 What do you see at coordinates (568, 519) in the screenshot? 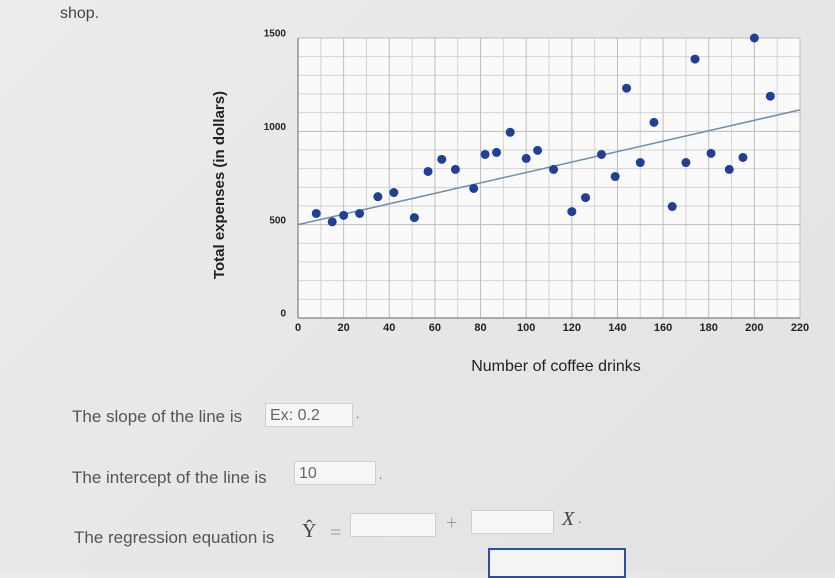
I see `x-var: X` at bounding box center [568, 519].